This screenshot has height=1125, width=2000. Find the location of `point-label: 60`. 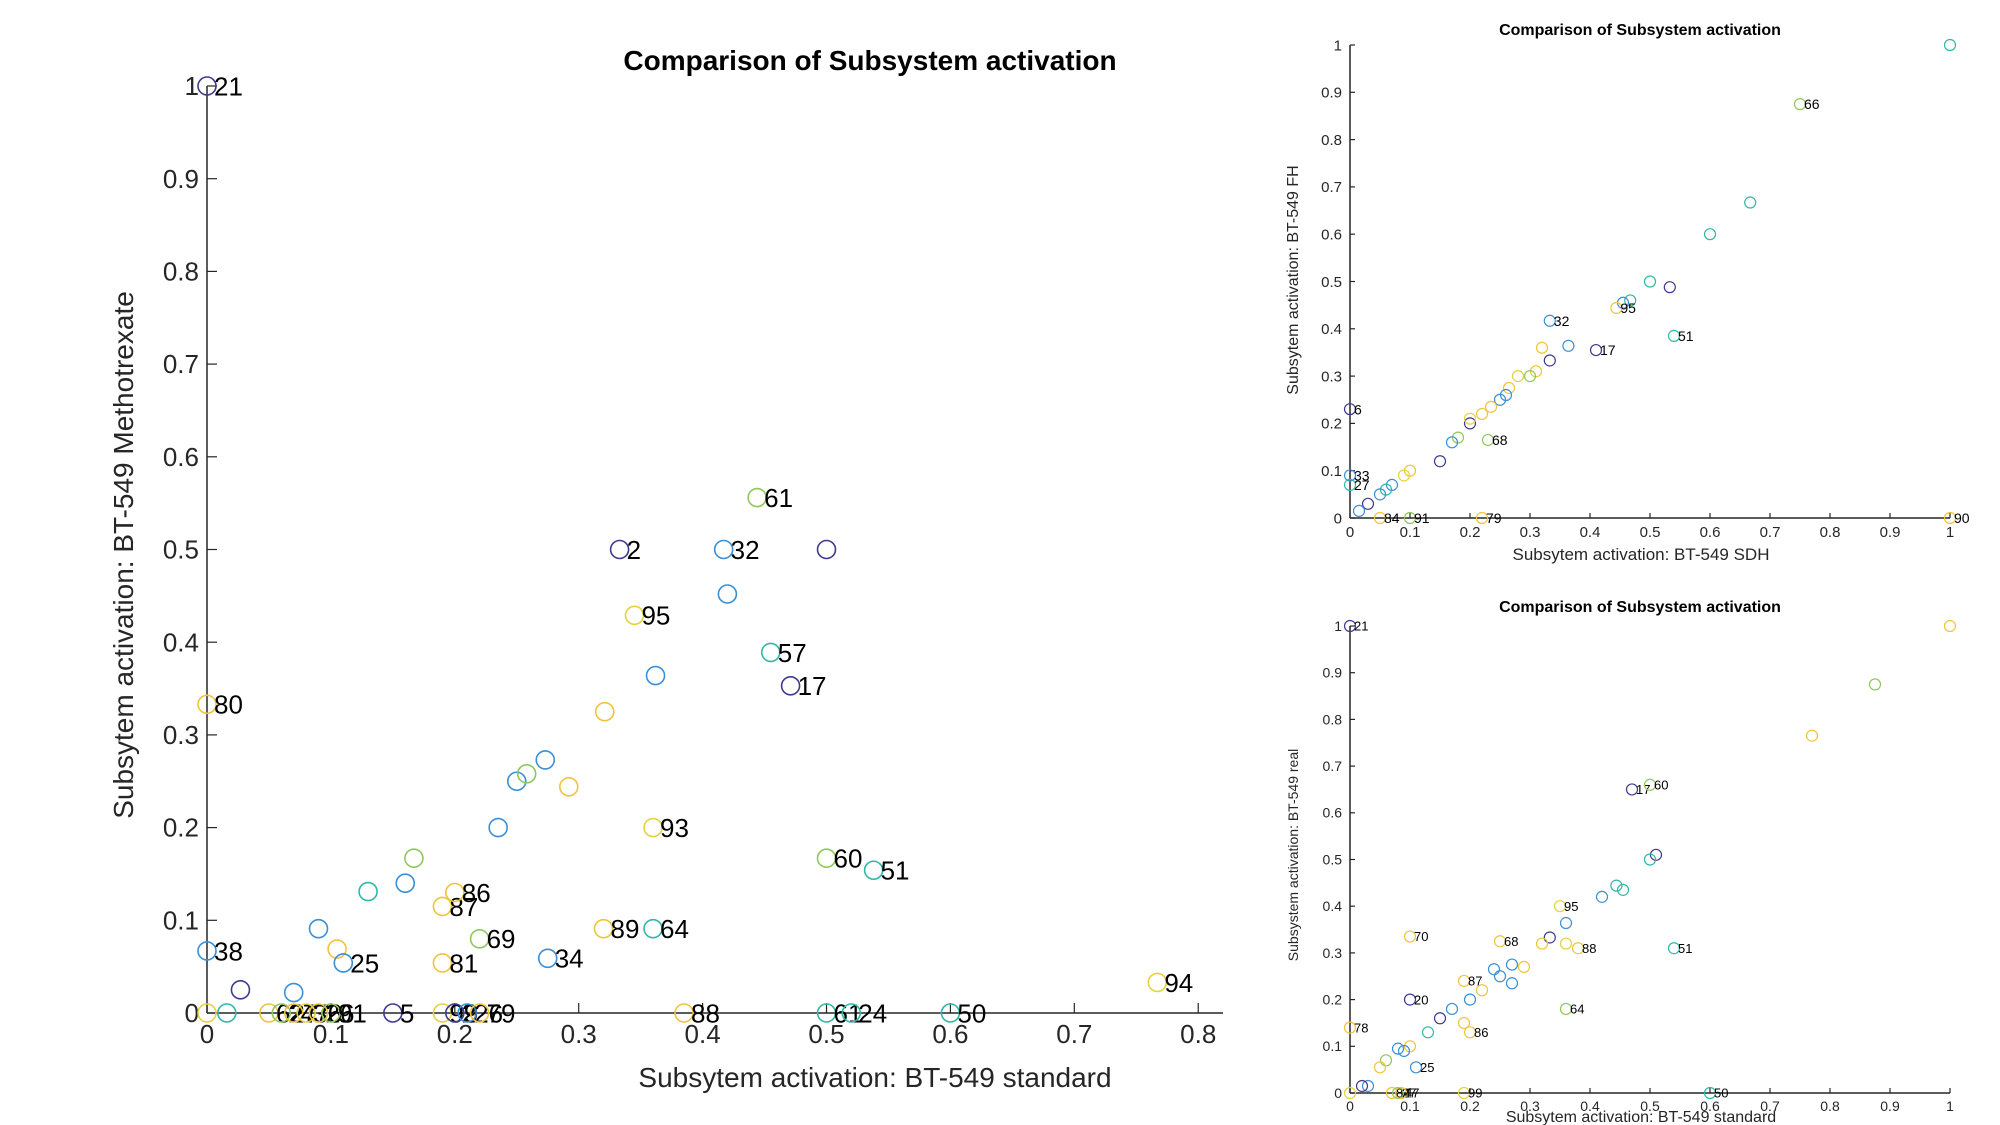

point-label: 60 is located at coordinates (848, 859).